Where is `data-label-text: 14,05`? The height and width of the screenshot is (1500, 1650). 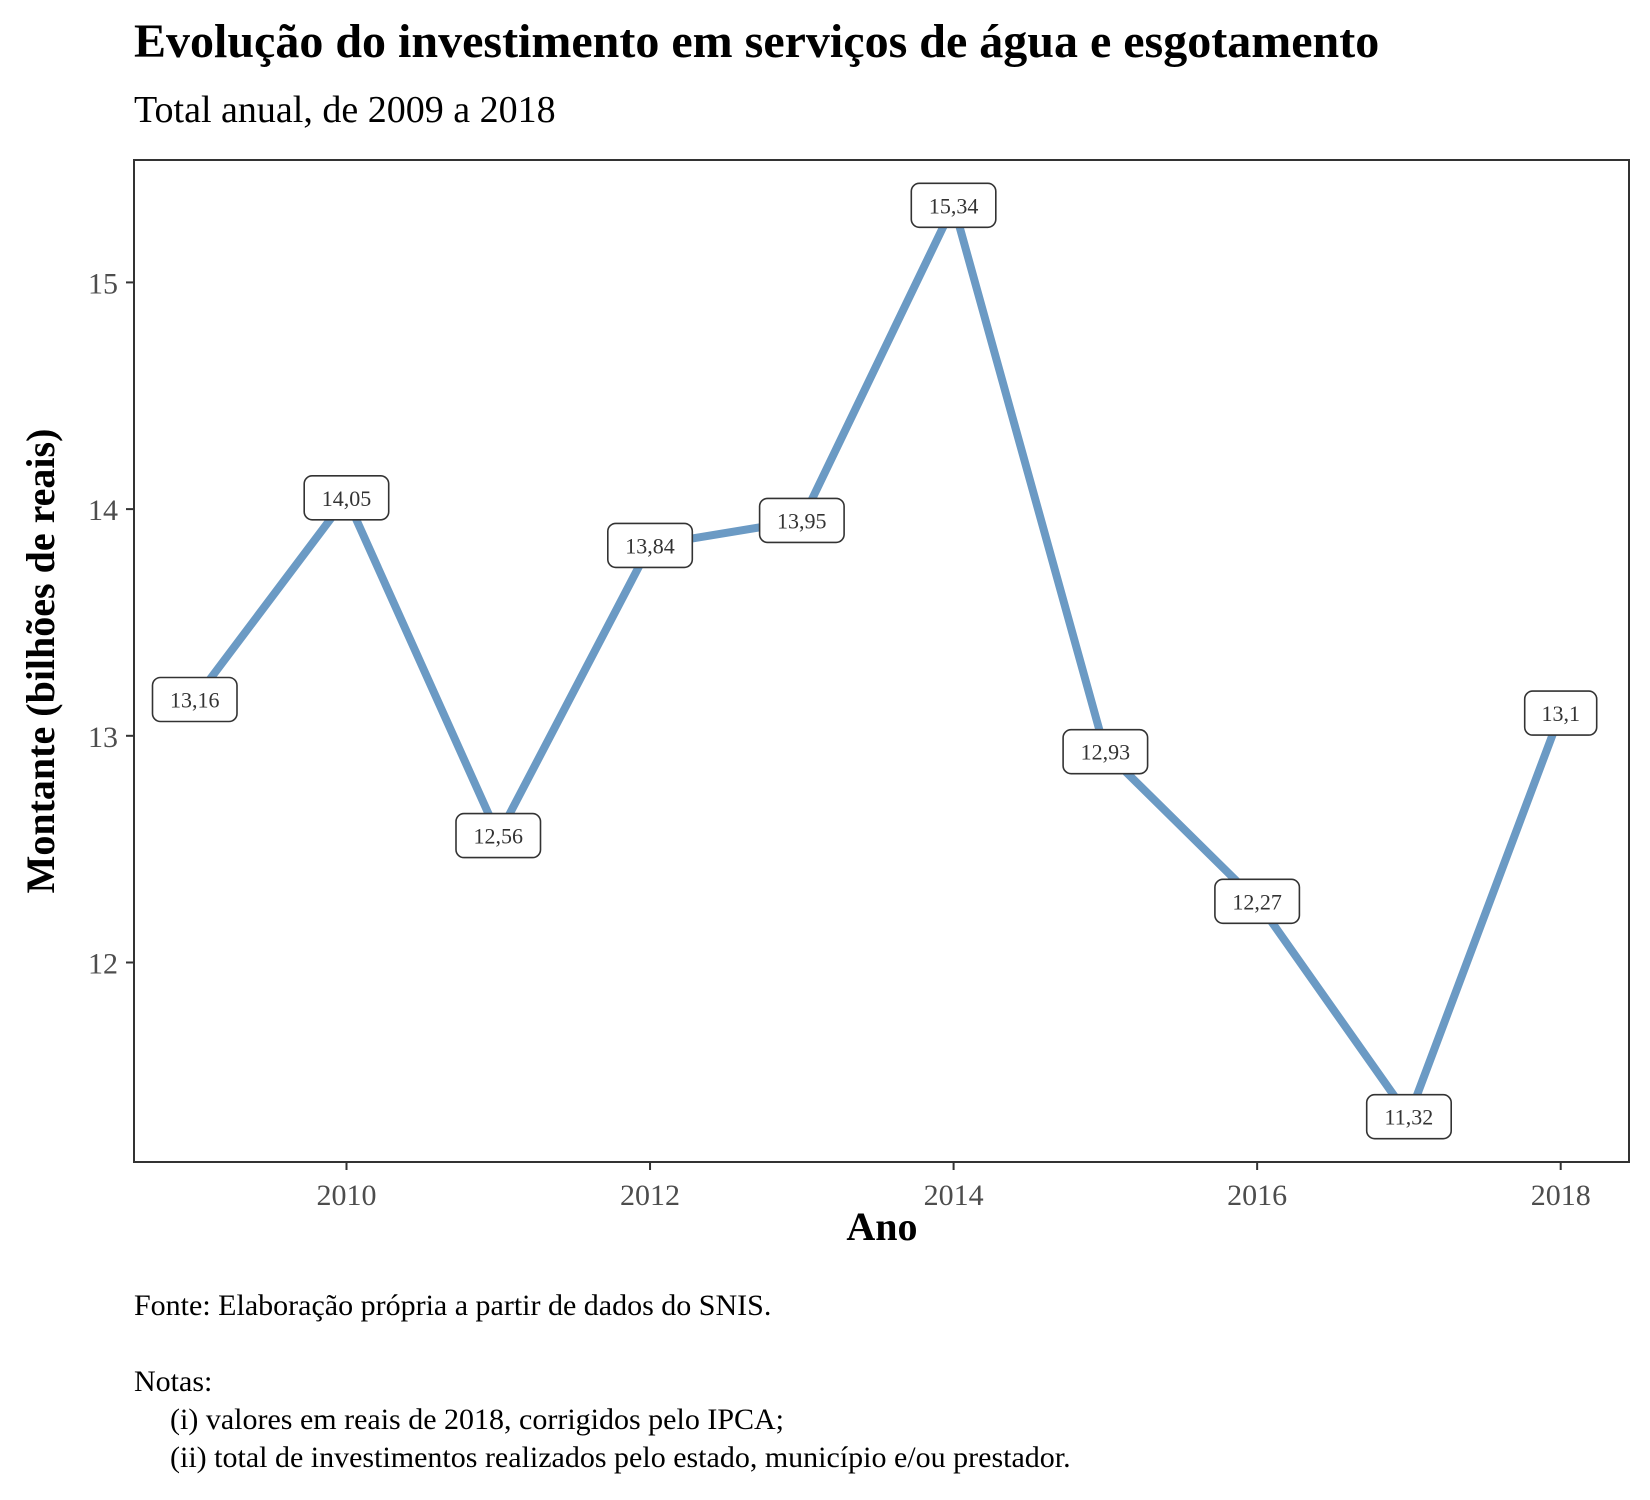 data-label-text: 14,05 is located at coordinates (347, 498).